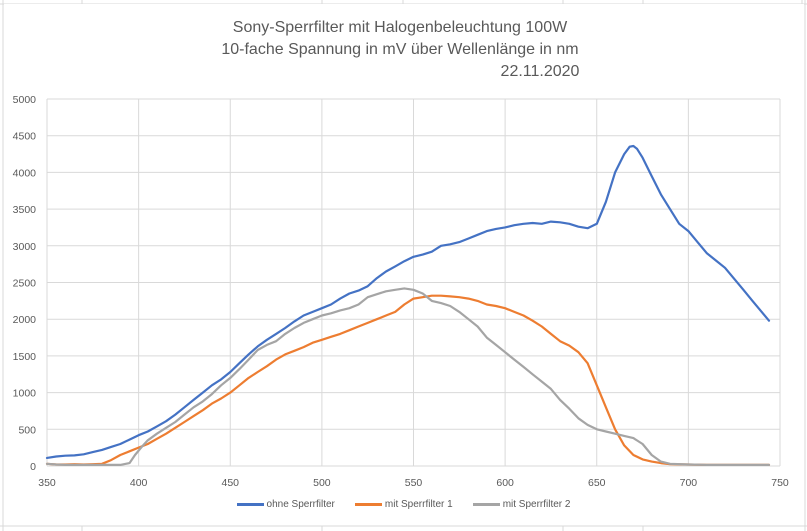 Image resolution: width=807 pixels, height=531 pixels. What do you see at coordinates (689, 483) in the screenshot?
I see `x-tick-label: 700` at bounding box center [689, 483].